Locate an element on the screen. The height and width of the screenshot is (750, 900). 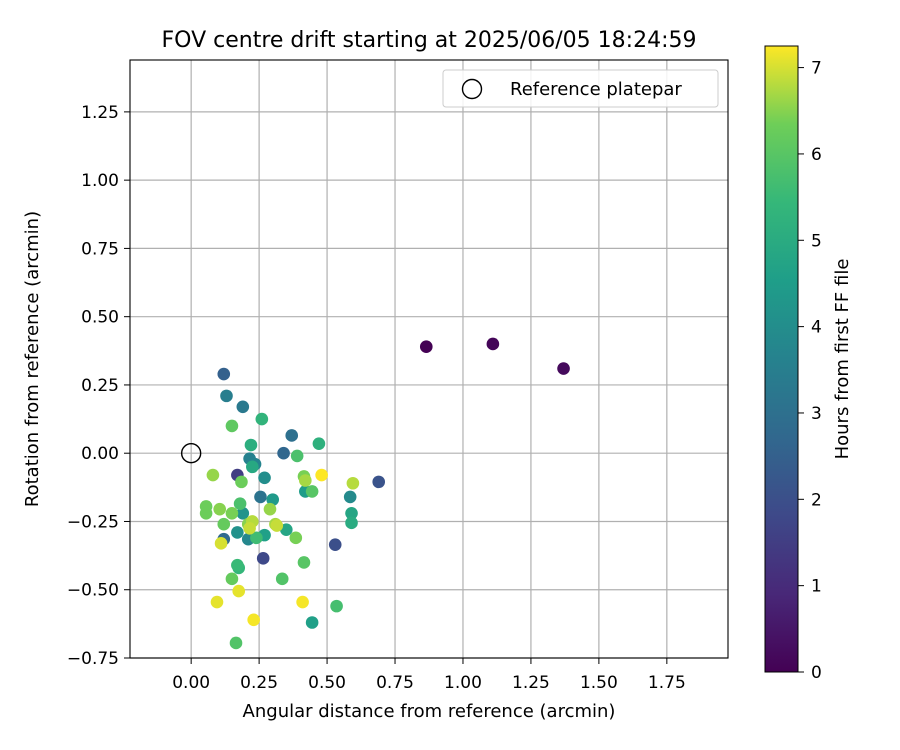
x-tick-label: 0.25 is located at coordinates (259, 683).